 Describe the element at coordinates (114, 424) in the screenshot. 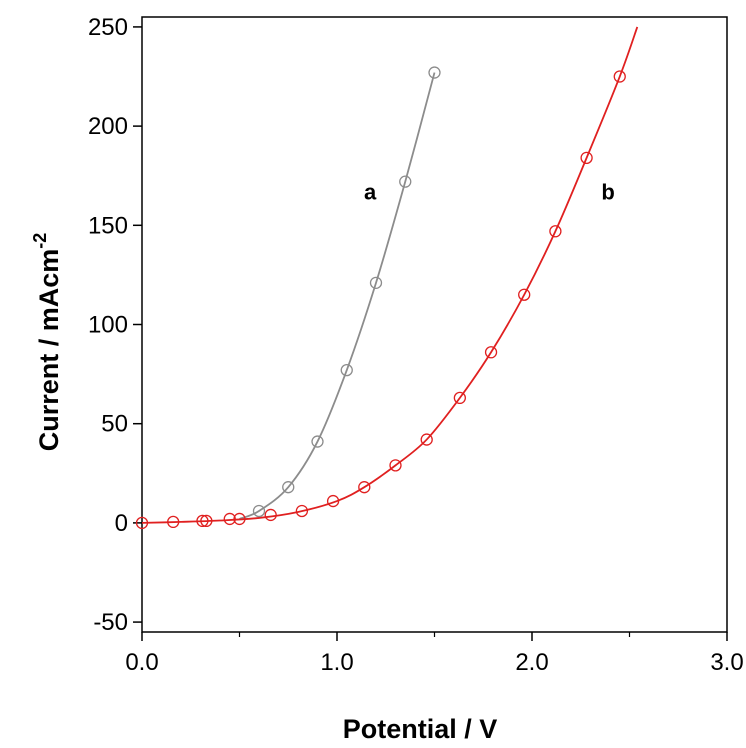

I see `y-tick-label: 50` at that location.